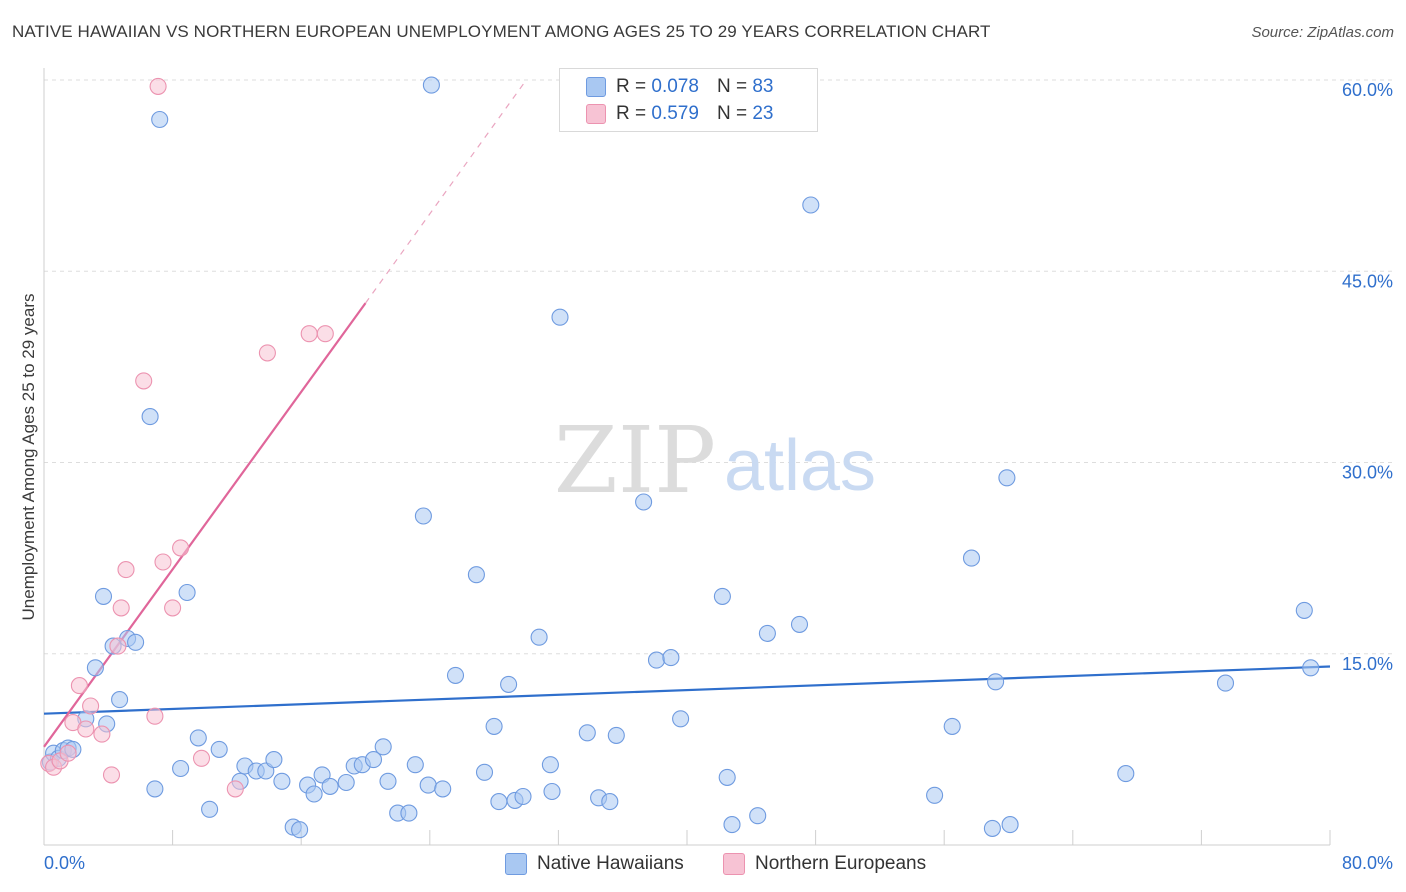 The width and height of the screenshot is (1406, 892). Describe the element at coordinates (1367, 473) in the screenshot. I see `y-tick-label: 30.0%` at that location.